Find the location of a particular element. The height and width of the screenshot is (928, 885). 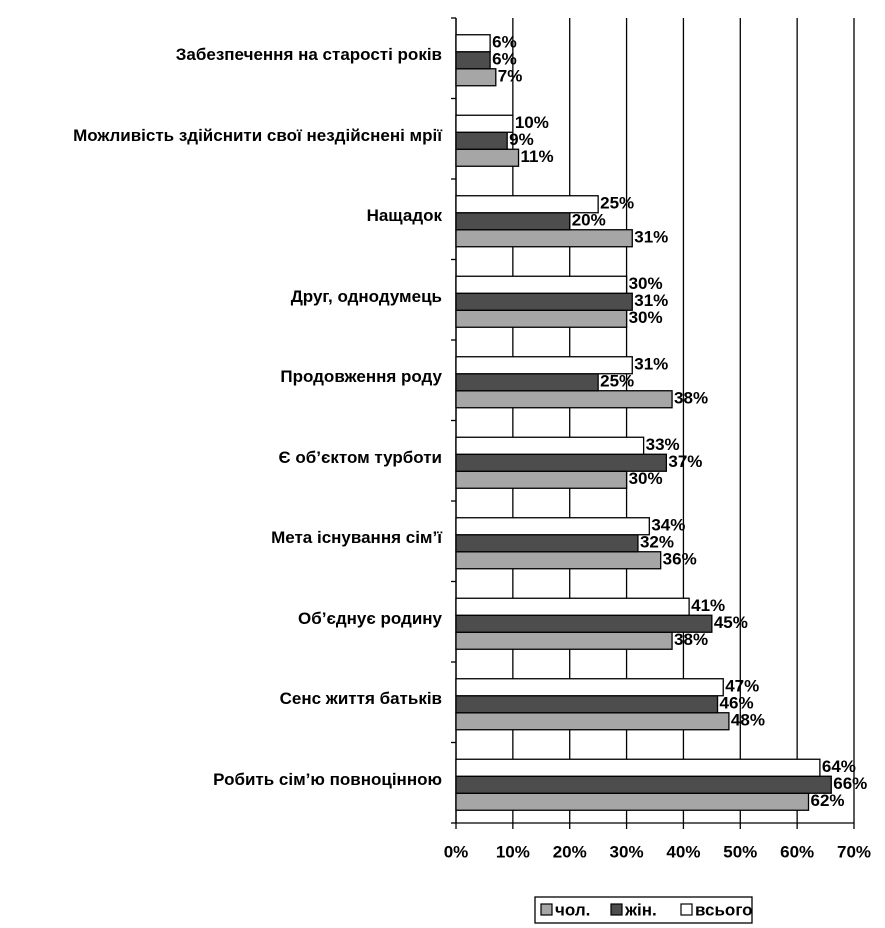

category-label: Робить сім’ю повноцінною is located at coordinates (221, 780).